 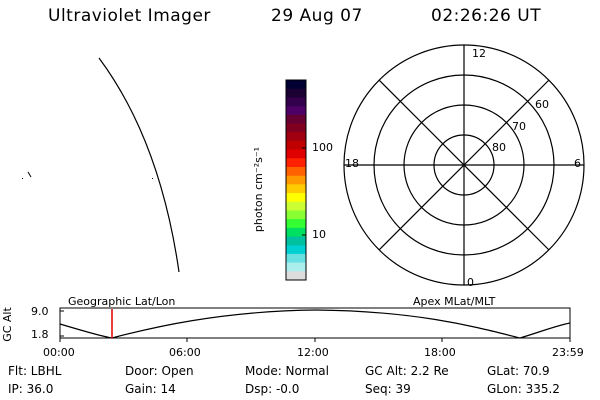 What do you see at coordinates (287, 371) in the screenshot?
I see `mode-info: Mode: Normal` at bounding box center [287, 371].